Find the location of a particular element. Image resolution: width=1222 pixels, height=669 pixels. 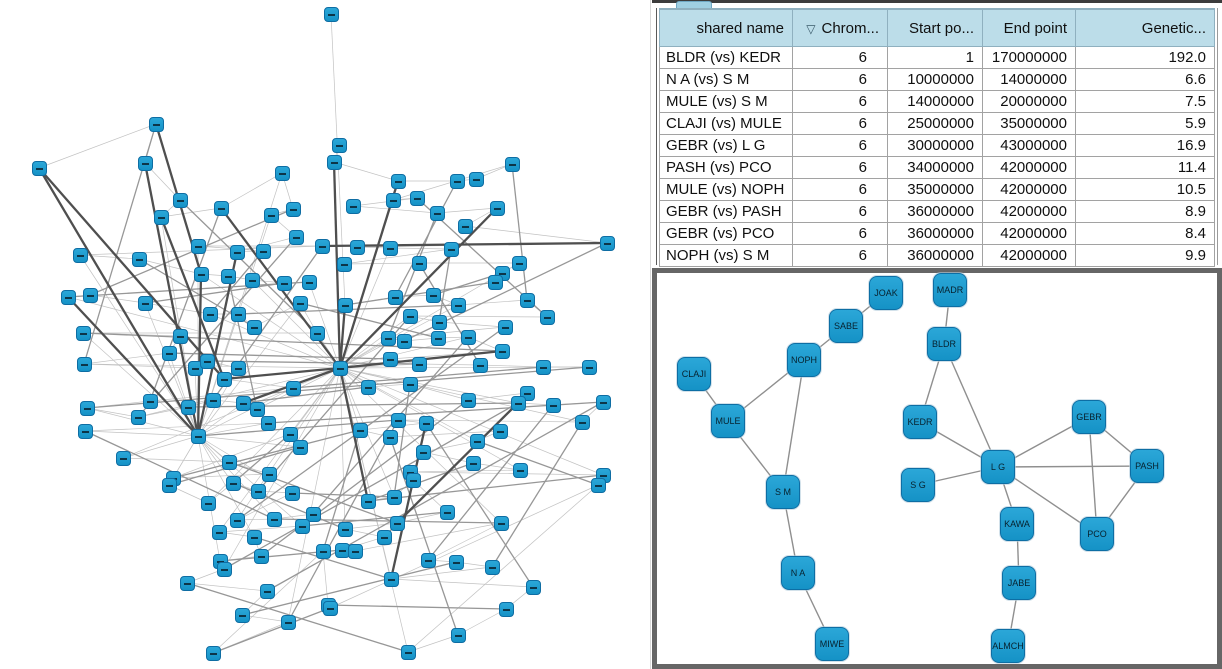

table-cell: 8.4 is located at coordinates (1145, 233).